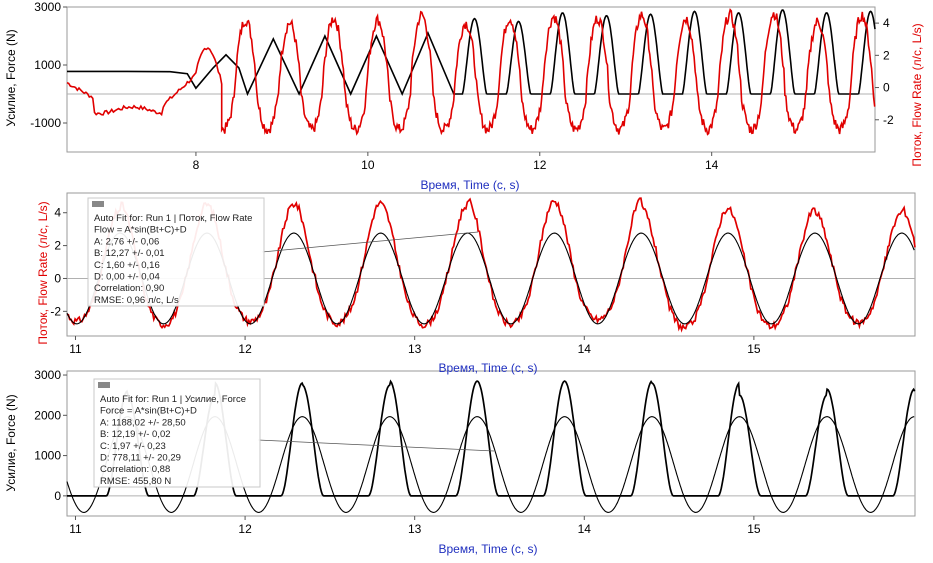 The width and height of the screenshot is (933, 563). What do you see at coordinates (140, 458) in the screenshot?
I see `chart3-fit-text: D: 778,11 +/- 20,29` at bounding box center [140, 458].